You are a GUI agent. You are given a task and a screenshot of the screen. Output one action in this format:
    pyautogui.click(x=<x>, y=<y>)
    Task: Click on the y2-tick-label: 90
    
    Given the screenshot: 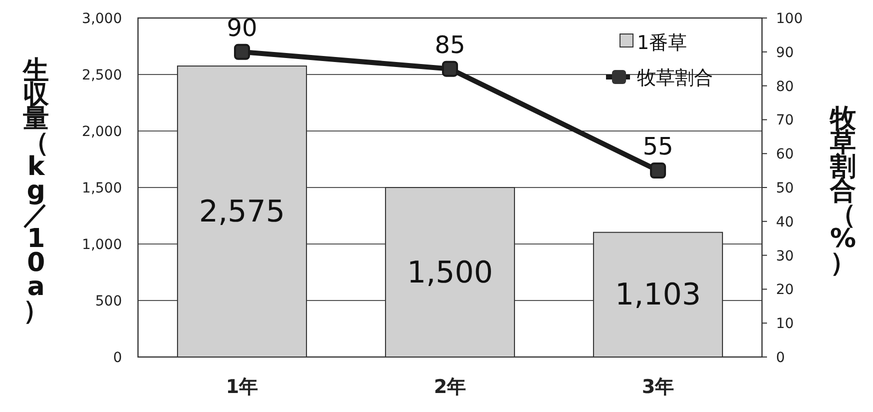 What is the action you would take?
    pyautogui.click(x=785, y=52)
    